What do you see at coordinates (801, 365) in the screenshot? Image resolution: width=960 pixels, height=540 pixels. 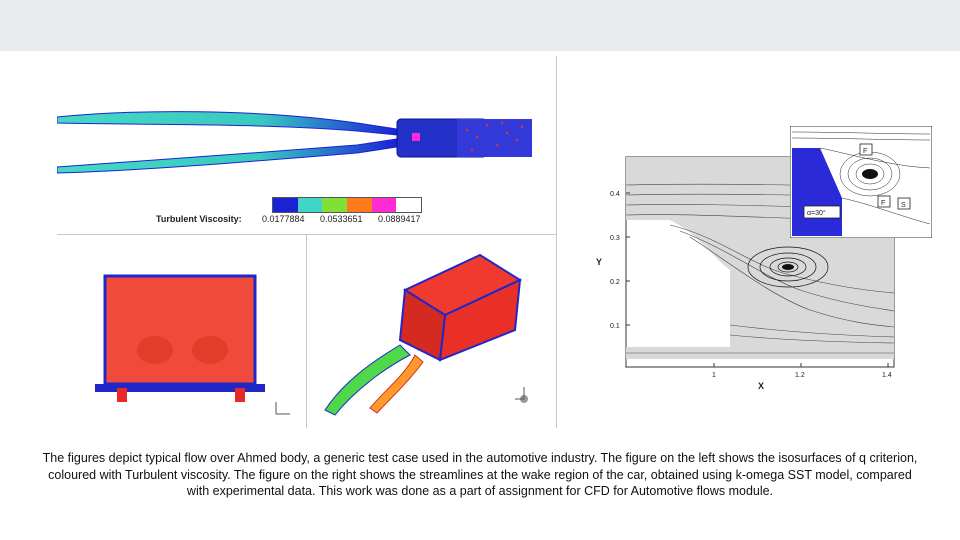 I see `x-ticks` at bounding box center [801, 365].